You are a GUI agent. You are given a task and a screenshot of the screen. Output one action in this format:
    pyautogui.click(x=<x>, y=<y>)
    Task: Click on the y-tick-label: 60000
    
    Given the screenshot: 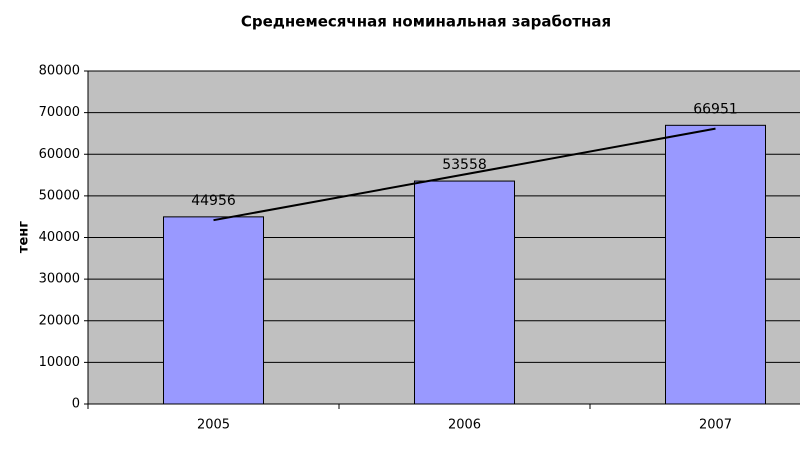 What is the action you would take?
    pyautogui.click(x=59, y=154)
    